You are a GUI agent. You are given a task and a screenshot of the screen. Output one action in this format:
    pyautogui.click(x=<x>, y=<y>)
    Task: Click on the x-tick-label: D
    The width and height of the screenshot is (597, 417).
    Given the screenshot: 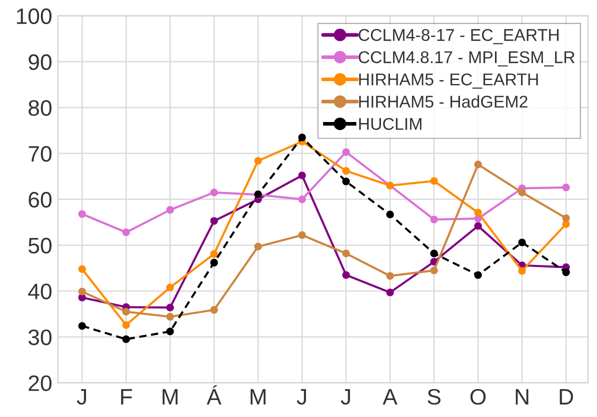 What is the action you would take?
    pyautogui.click(x=567, y=396)
    